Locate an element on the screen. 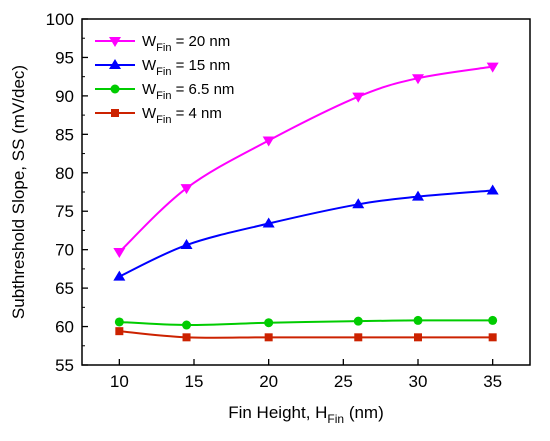 The height and width of the screenshot is (441, 550). legend-label: WFin = 15 nm is located at coordinates (186, 67).